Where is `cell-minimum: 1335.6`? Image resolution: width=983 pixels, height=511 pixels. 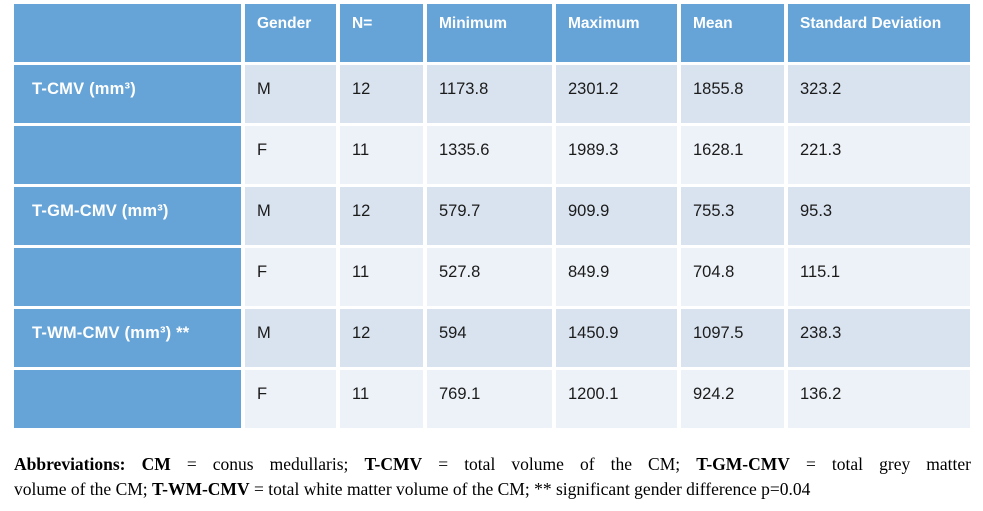
cell-minimum: 1335.6 is located at coordinates (489, 155).